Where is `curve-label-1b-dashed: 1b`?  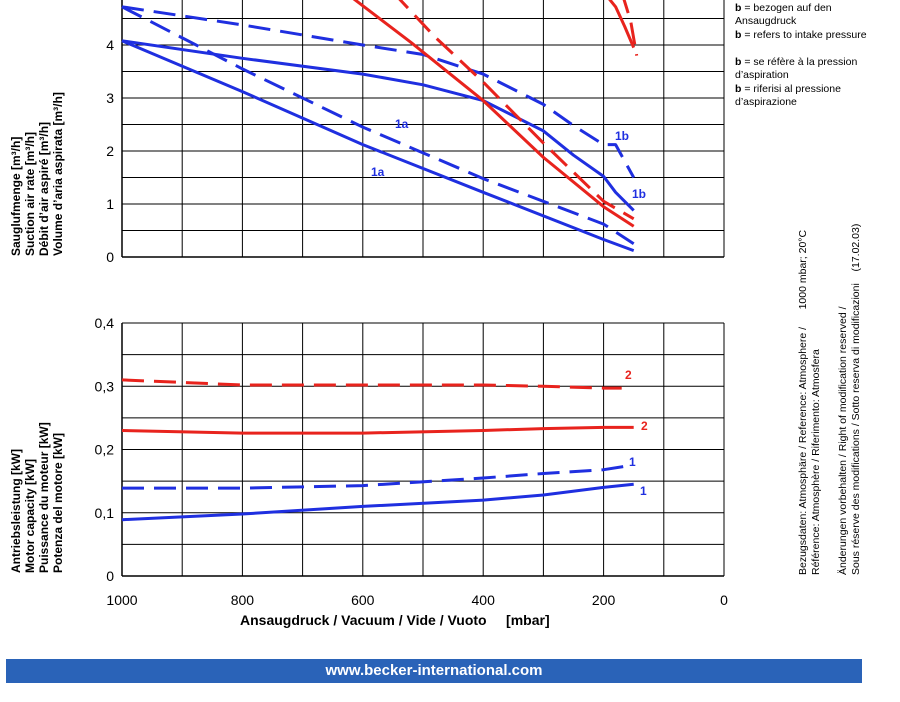
curve-label-1b-dashed: 1b is located at coordinates (622, 136).